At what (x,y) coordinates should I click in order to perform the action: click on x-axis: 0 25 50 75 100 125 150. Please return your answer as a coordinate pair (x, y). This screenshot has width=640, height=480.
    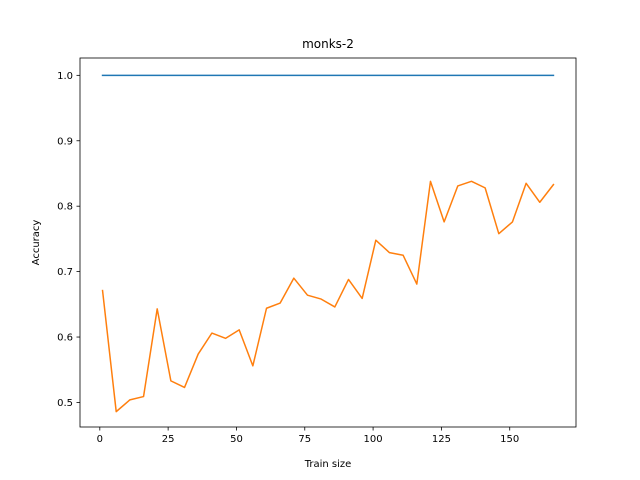
    Looking at the image, I should click on (308, 436).